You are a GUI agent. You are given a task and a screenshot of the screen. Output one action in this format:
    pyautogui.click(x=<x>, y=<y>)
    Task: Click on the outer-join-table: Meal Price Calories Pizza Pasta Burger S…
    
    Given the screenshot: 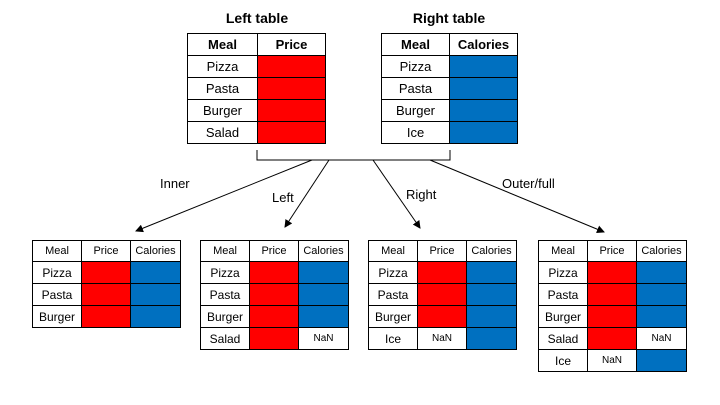 What is the action you would take?
    pyautogui.click(x=612, y=306)
    